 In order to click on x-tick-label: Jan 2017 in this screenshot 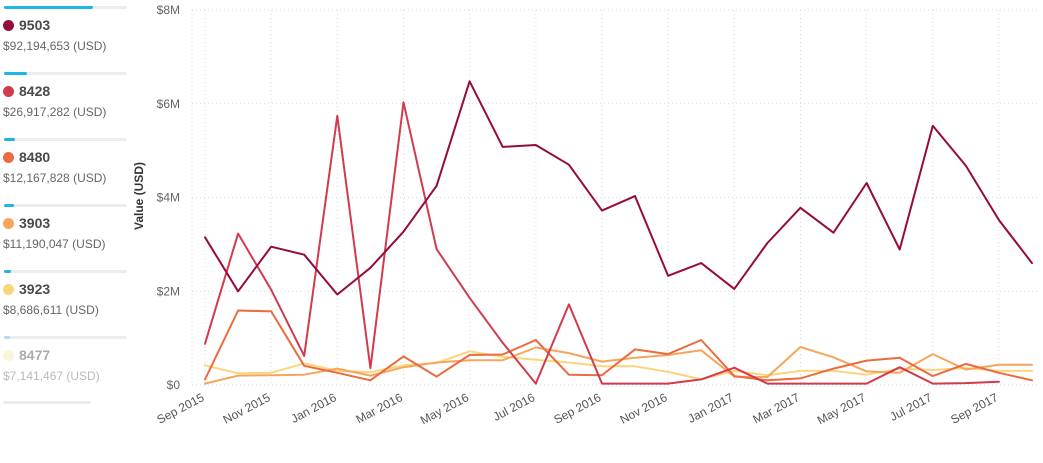, I will do `click(711, 408)`.